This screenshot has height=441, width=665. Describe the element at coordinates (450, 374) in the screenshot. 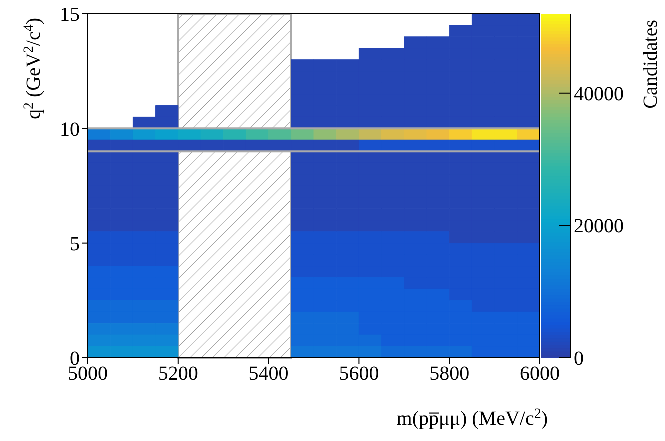

I see `x-tick-label: 5800` at that location.